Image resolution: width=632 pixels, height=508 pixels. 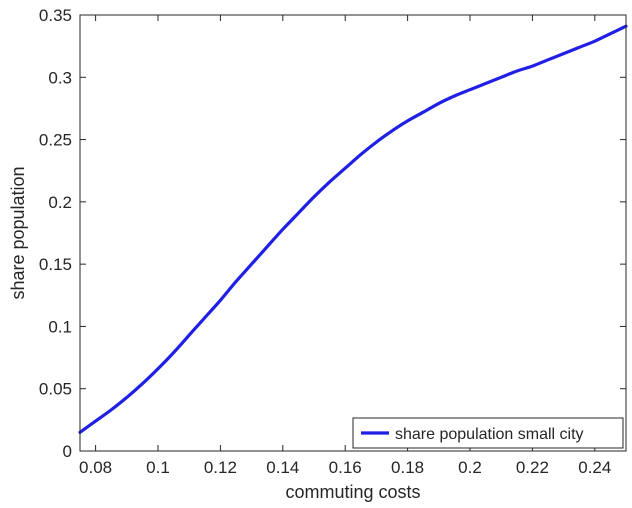 I want to click on x-tick-label: 0.18, so click(x=407, y=467).